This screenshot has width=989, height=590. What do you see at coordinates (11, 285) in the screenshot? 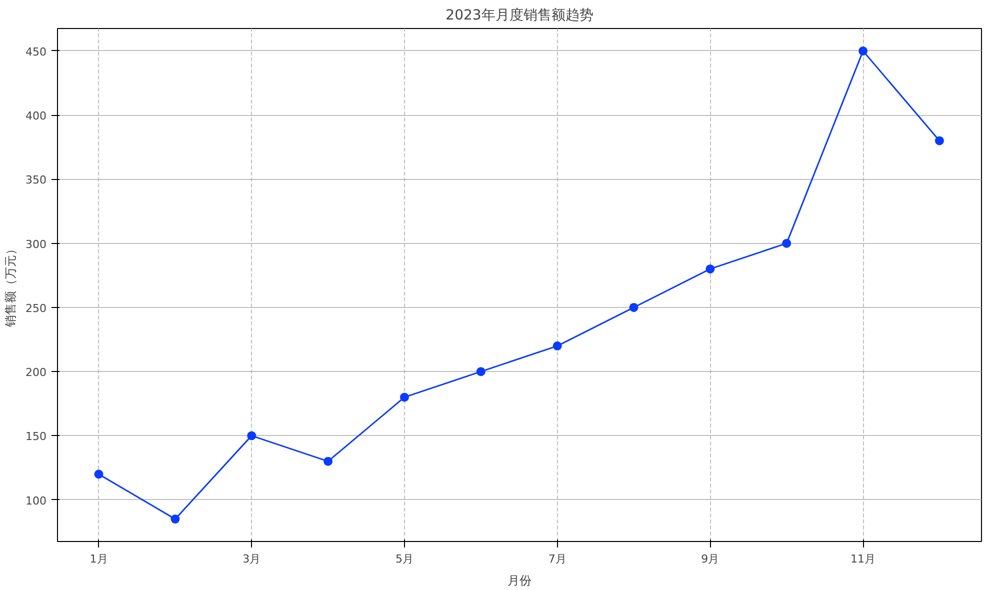
I see `y-axis-title: 销售额（万元）` at bounding box center [11, 285].